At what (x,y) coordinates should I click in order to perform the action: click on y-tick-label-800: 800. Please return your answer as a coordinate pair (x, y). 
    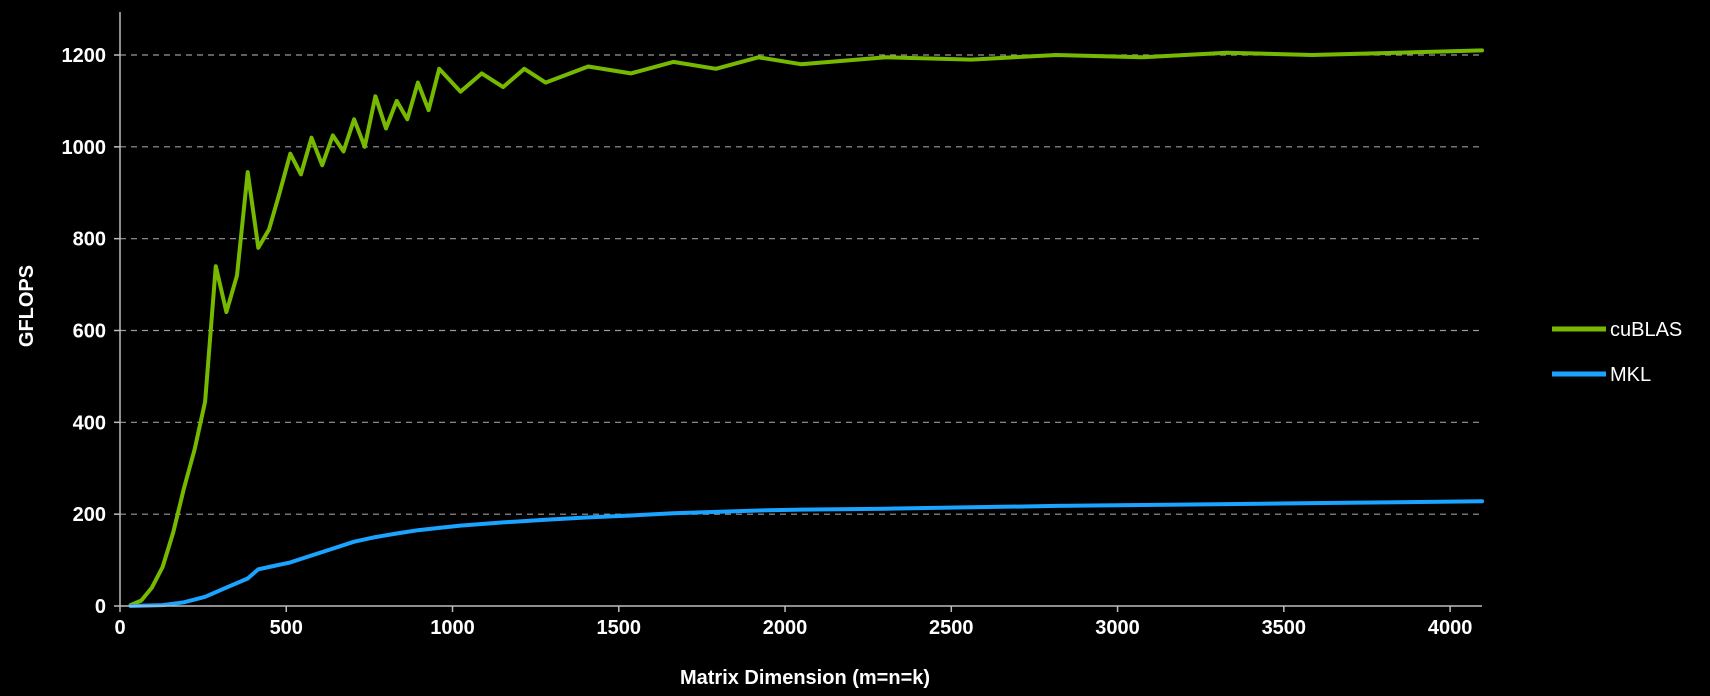
    Looking at the image, I should click on (89, 240).